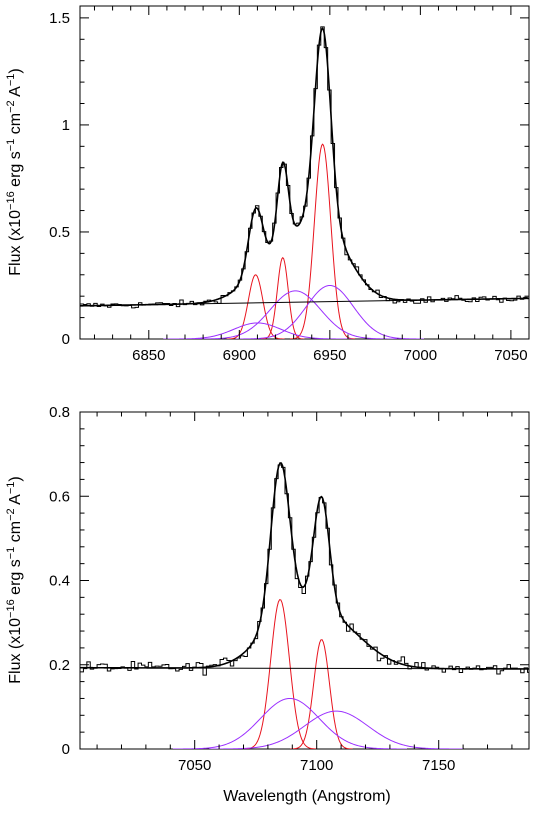  Describe the element at coordinates (11, 608) in the screenshot. I see `bottom-ylabel-exp1: −16` at that location.